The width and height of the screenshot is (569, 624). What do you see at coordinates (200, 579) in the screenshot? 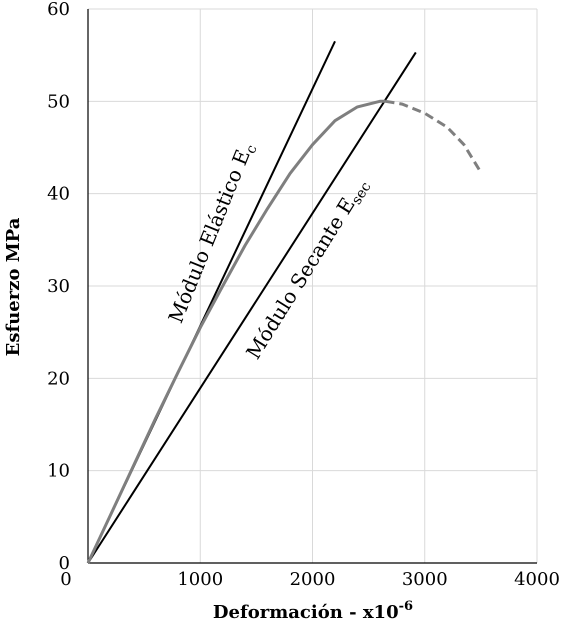
I see `x-tick-label: 1000` at bounding box center [200, 579].